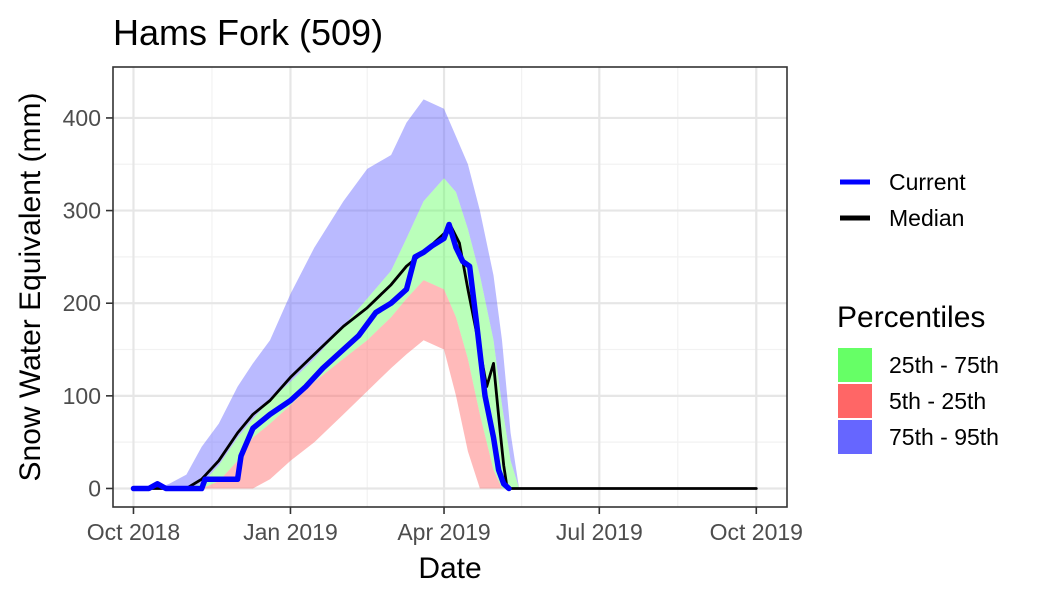 The height and width of the screenshot is (600, 1050). What do you see at coordinates (599, 532) in the screenshot?
I see `x-tick-label: Jul 2019` at bounding box center [599, 532].